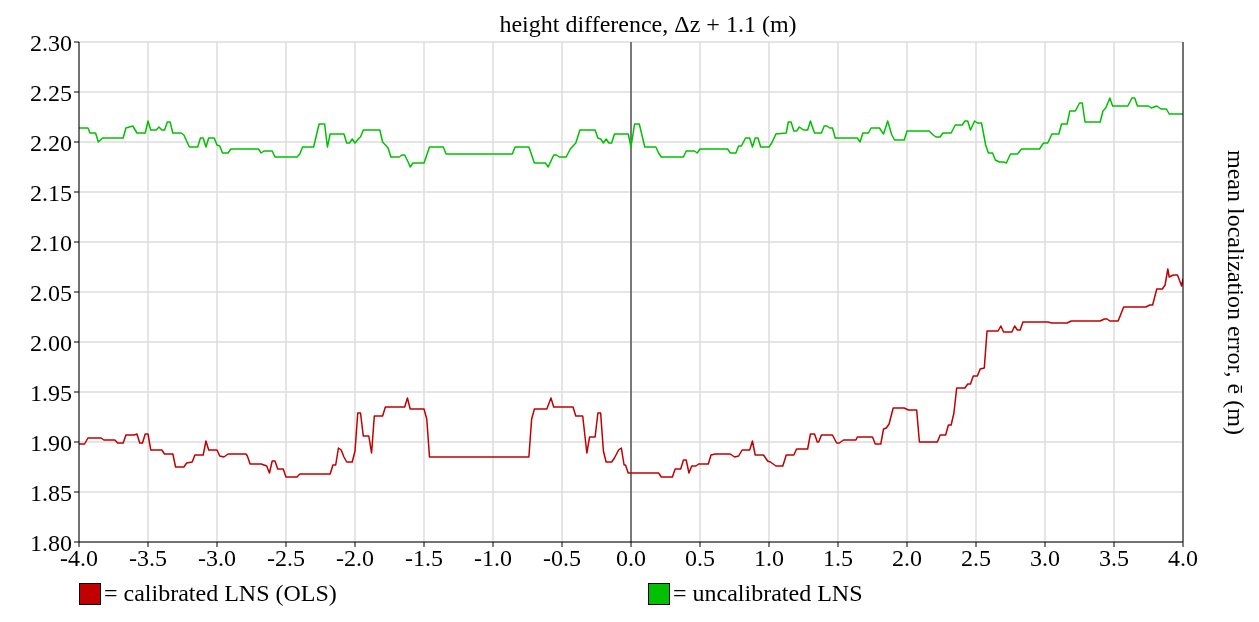 The width and height of the screenshot is (1259, 622). What do you see at coordinates (51, 392) in the screenshot?
I see `y-tick-label: 1.95` at bounding box center [51, 392].